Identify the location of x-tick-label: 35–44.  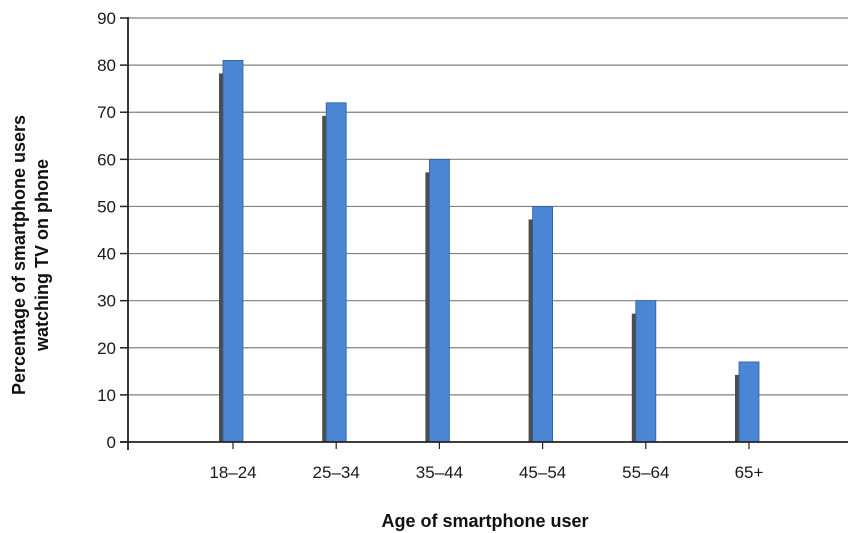
(439, 472).